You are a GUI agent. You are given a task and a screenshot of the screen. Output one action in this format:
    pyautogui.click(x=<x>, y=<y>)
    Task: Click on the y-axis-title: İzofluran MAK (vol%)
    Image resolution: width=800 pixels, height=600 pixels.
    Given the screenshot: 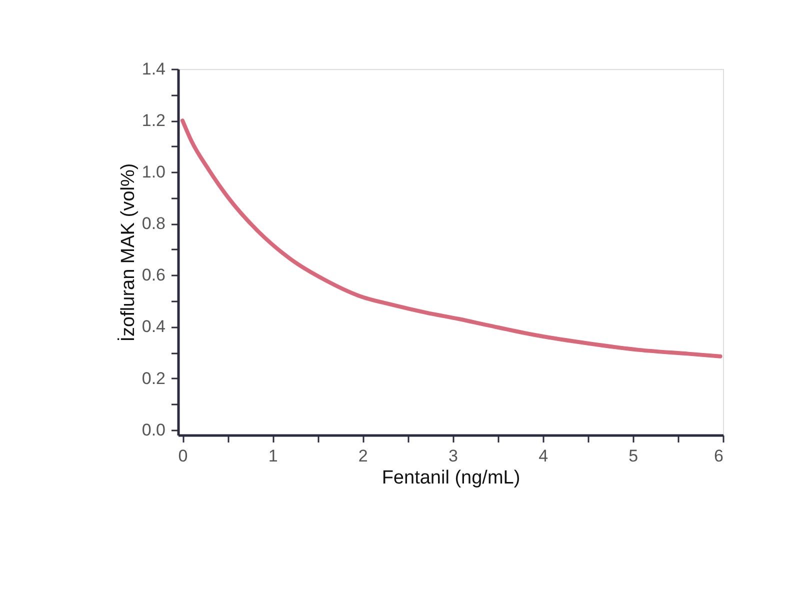 What is the action you would take?
    pyautogui.click(x=127, y=252)
    